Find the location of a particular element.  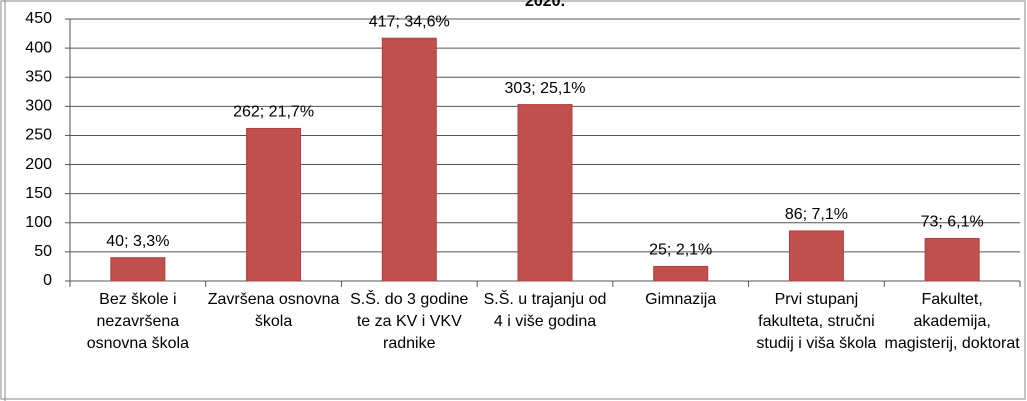

data-label: 262; 21,7% is located at coordinates (273, 112).